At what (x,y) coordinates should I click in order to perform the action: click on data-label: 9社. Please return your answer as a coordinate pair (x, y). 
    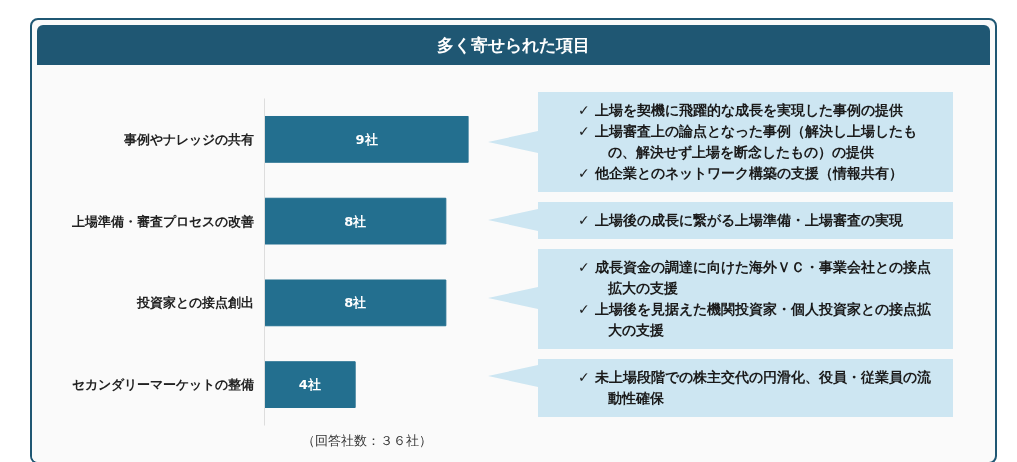
    Looking at the image, I should click on (366, 139).